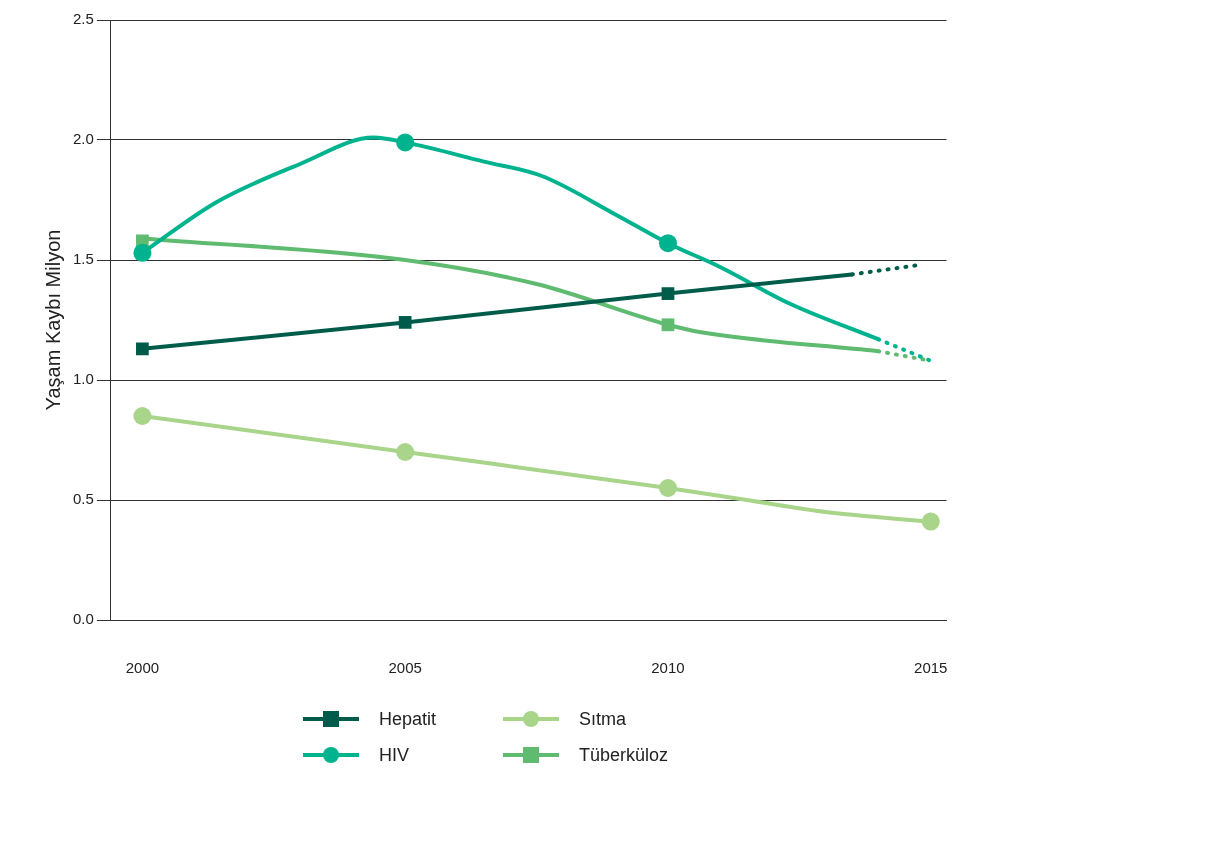 The width and height of the screenshot is (1216, 844). Describe the element at coordinates (624, 755) in the screenshot. I see `legend-label: Tüberküloz` at that location.